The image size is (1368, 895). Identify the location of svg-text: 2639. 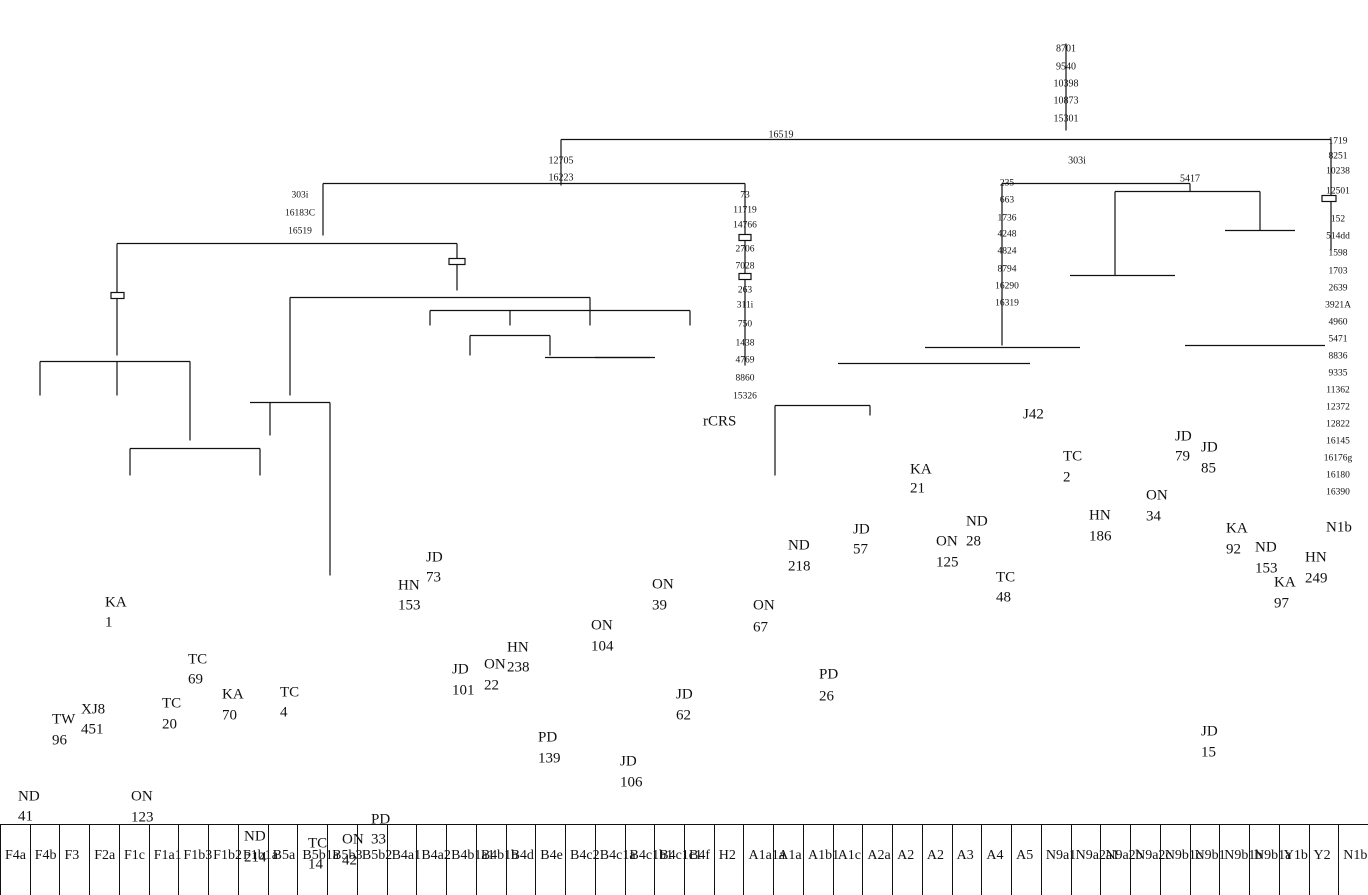
(1338, 289).